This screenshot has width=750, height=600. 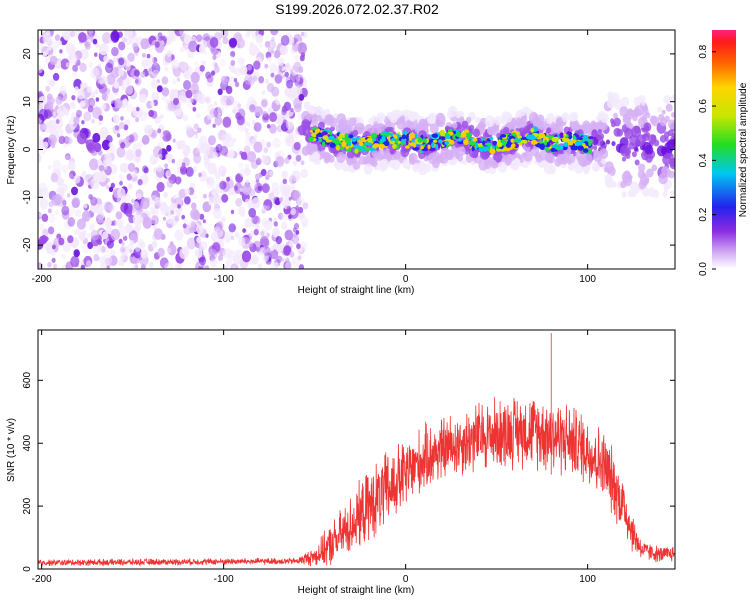 What do you see at coordinates (703, 160) in the screenshot?
I see `colorbar-tick-label: 0.4` at bounding box center [703, 160].